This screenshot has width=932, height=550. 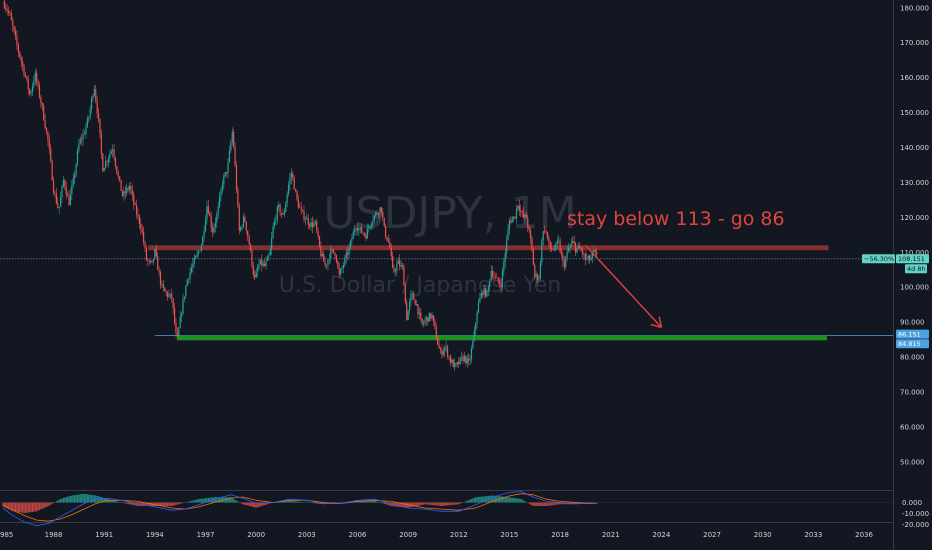 What do you see at coordinates (446, 509) in the screenshot?
I see `macd-oscillator` at bounding box center [446, 509].